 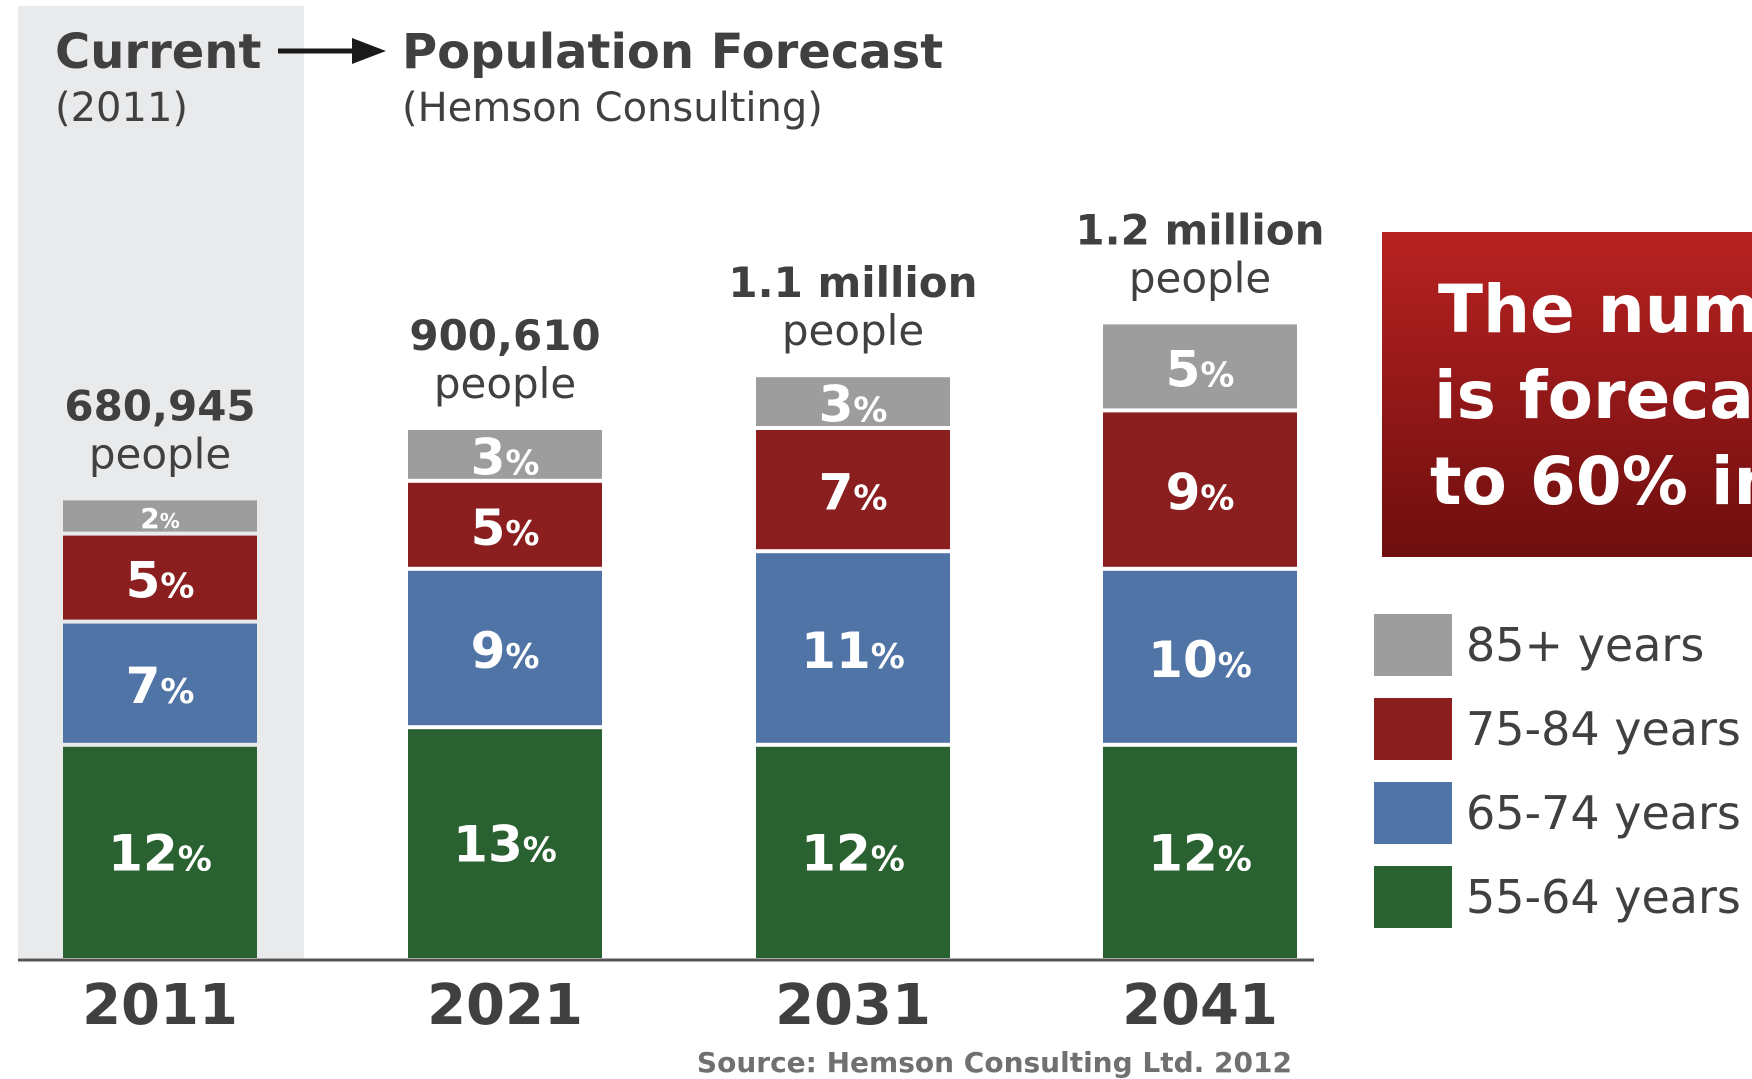 I want to click on callout-line-1: The numb, so click(x=1595, y=309).